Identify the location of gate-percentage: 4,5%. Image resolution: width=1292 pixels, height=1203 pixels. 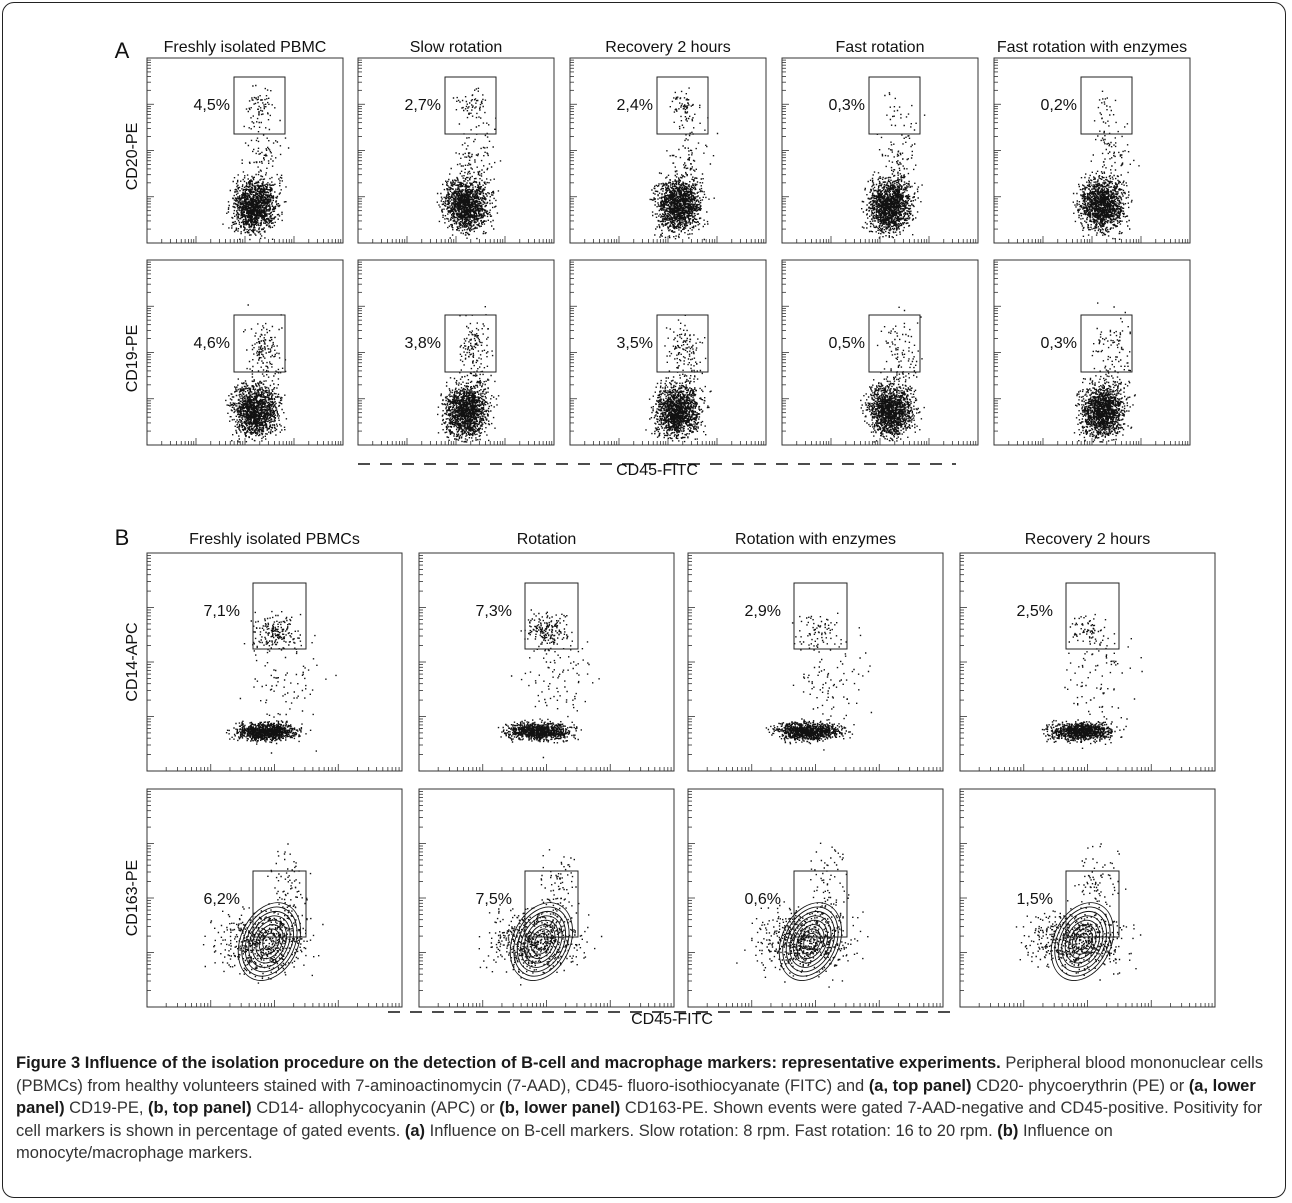
(212, 105).